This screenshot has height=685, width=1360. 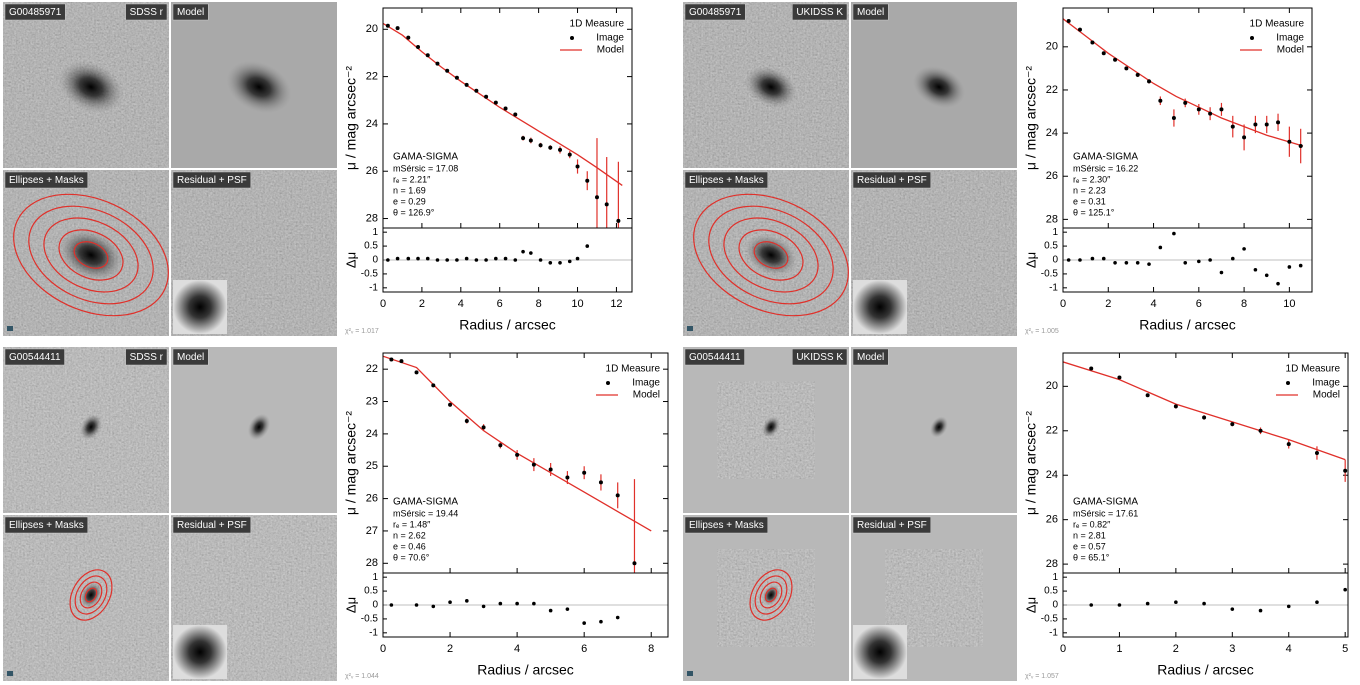 I want to click on fit-line: rₑ = 1.48″, so click(x=412, y=524).